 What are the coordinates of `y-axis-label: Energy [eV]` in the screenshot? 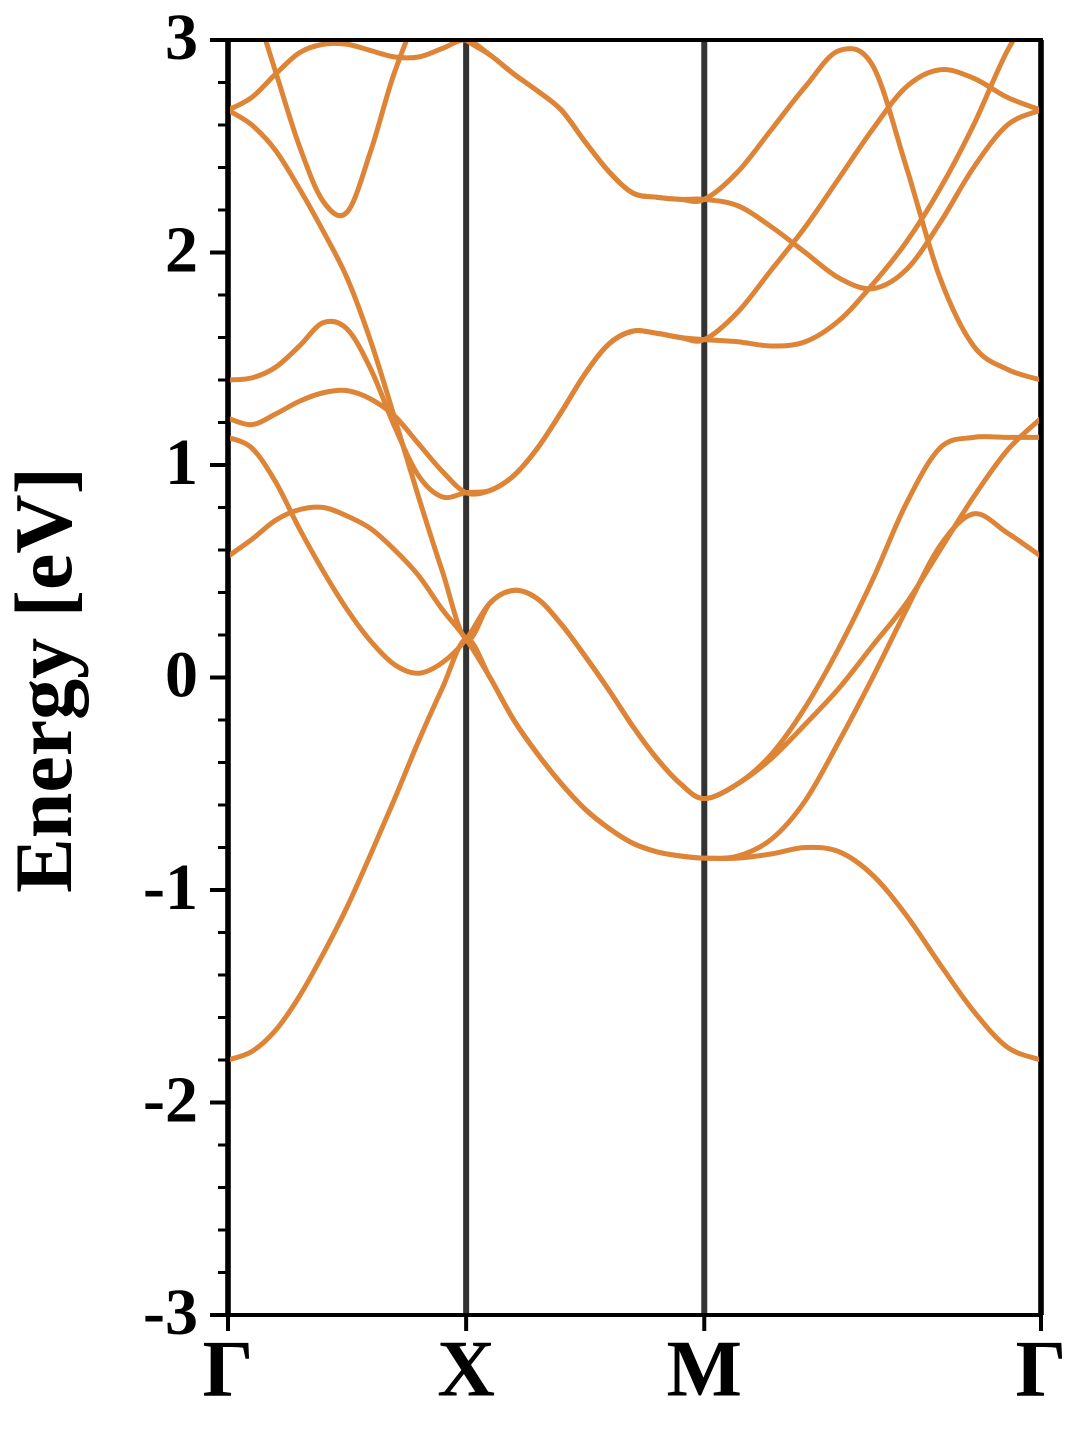 It's located at (44, 680).